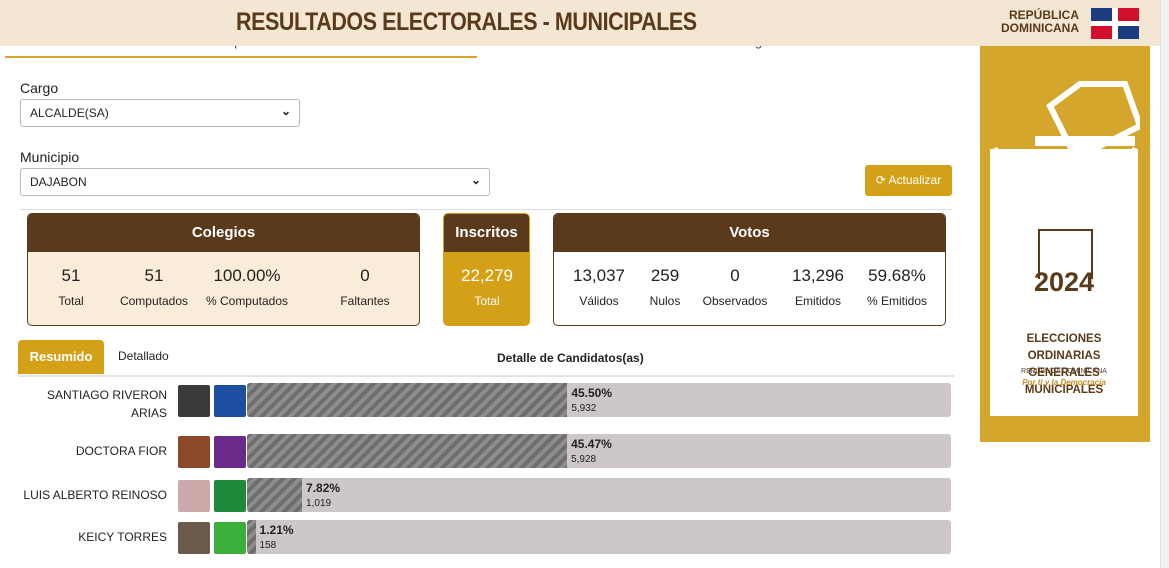 Image resolution: width=1169 pixels, height=568 pixels. I want to click on flag, so click(1115, 23).